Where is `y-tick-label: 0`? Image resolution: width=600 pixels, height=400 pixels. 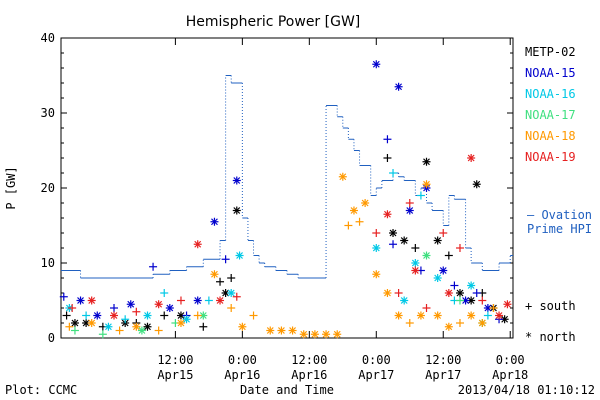 y-tick-label: 0 is located at coordinates (51, 338).